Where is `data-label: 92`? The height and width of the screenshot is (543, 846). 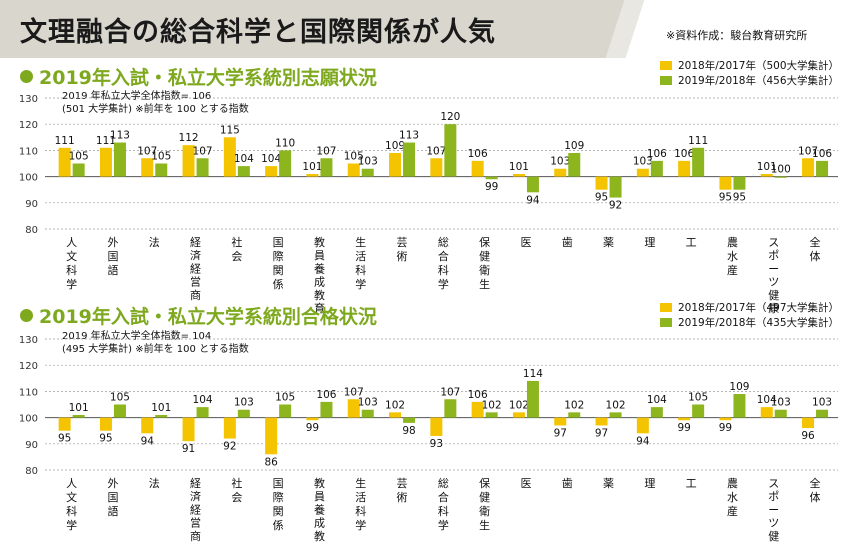 data-label: 92 is located at coordinates (229, 447).